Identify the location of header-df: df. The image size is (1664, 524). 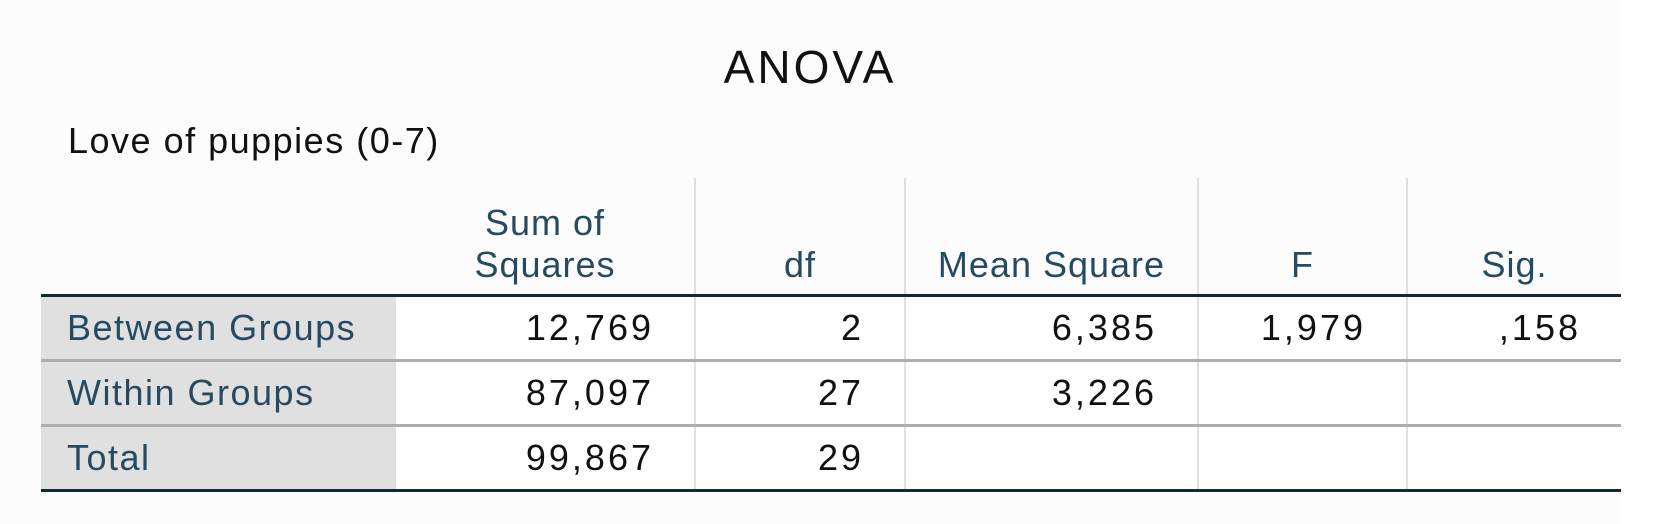
(799, 237).